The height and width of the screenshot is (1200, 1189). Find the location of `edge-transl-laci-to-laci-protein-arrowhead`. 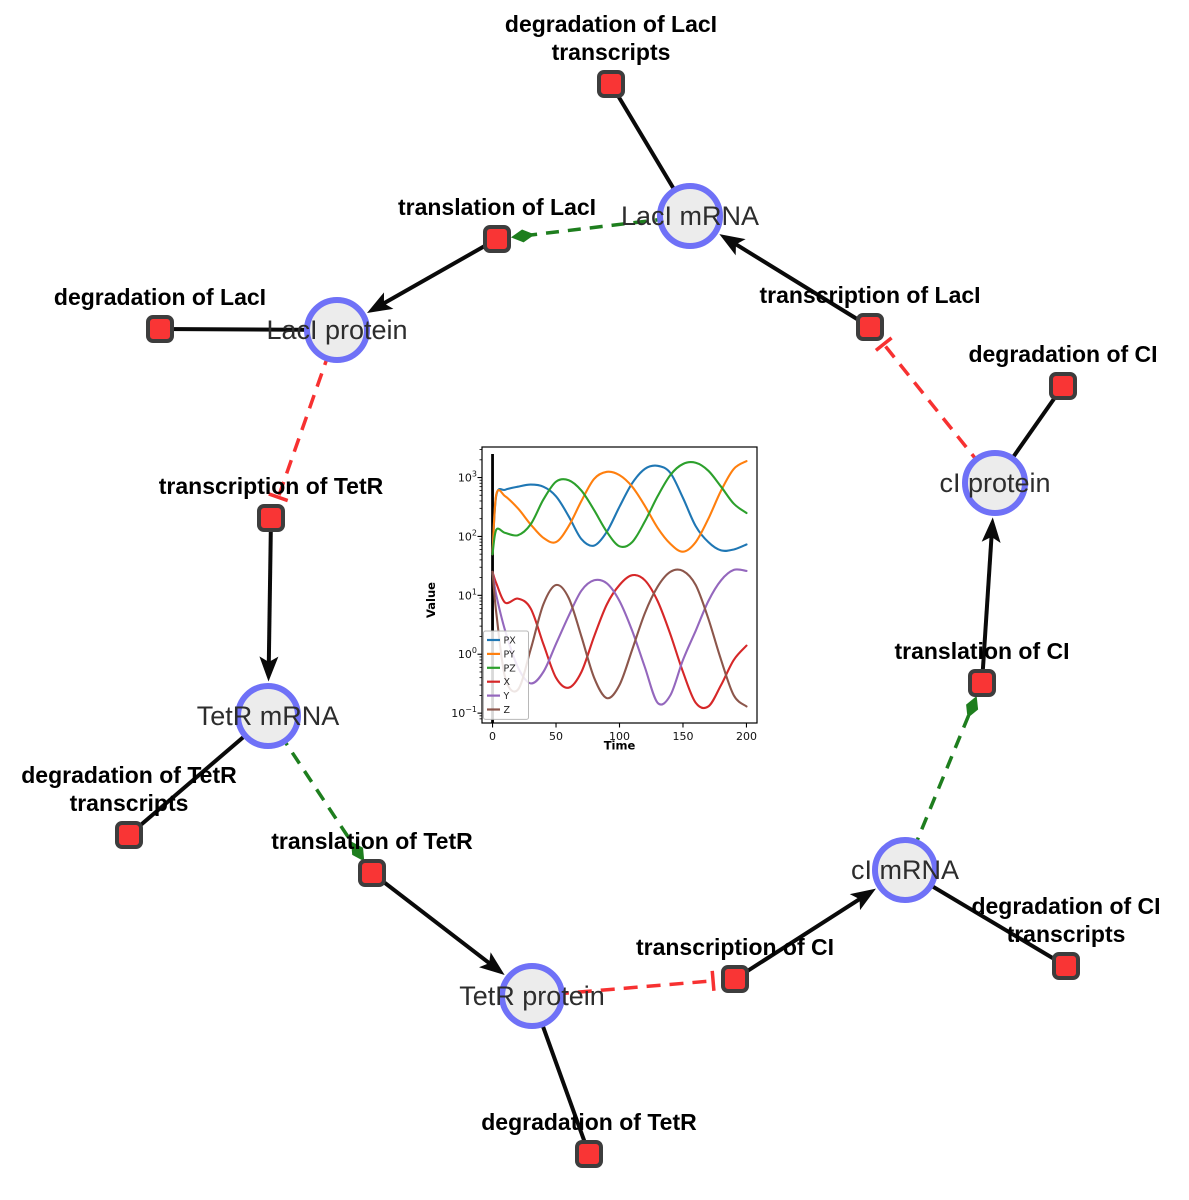

edge-transl-laci-to-laci-protein-arrowhead is located at coordinates (380, 302).